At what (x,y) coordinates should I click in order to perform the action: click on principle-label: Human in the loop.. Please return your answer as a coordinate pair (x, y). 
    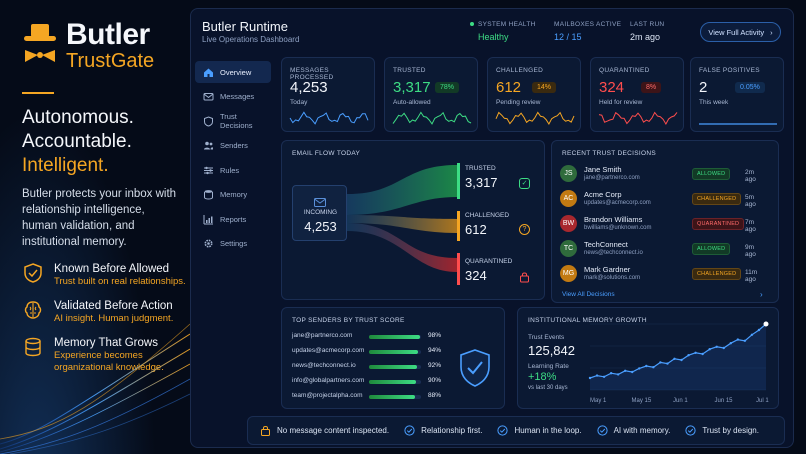
    Looking at the image, I should click on (548, 430).